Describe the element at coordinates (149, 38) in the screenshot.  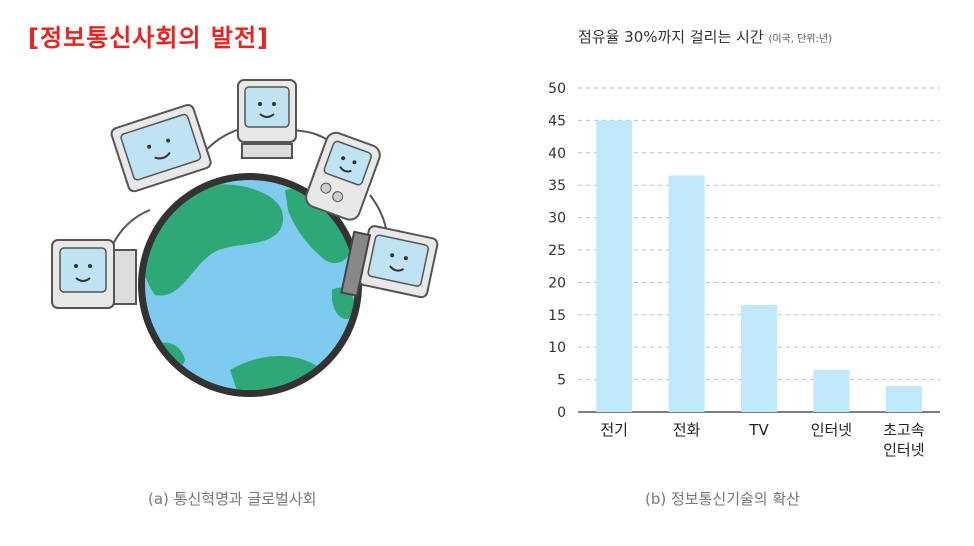
I see `page-heading: [정보통신사회의 발전]` at that location.